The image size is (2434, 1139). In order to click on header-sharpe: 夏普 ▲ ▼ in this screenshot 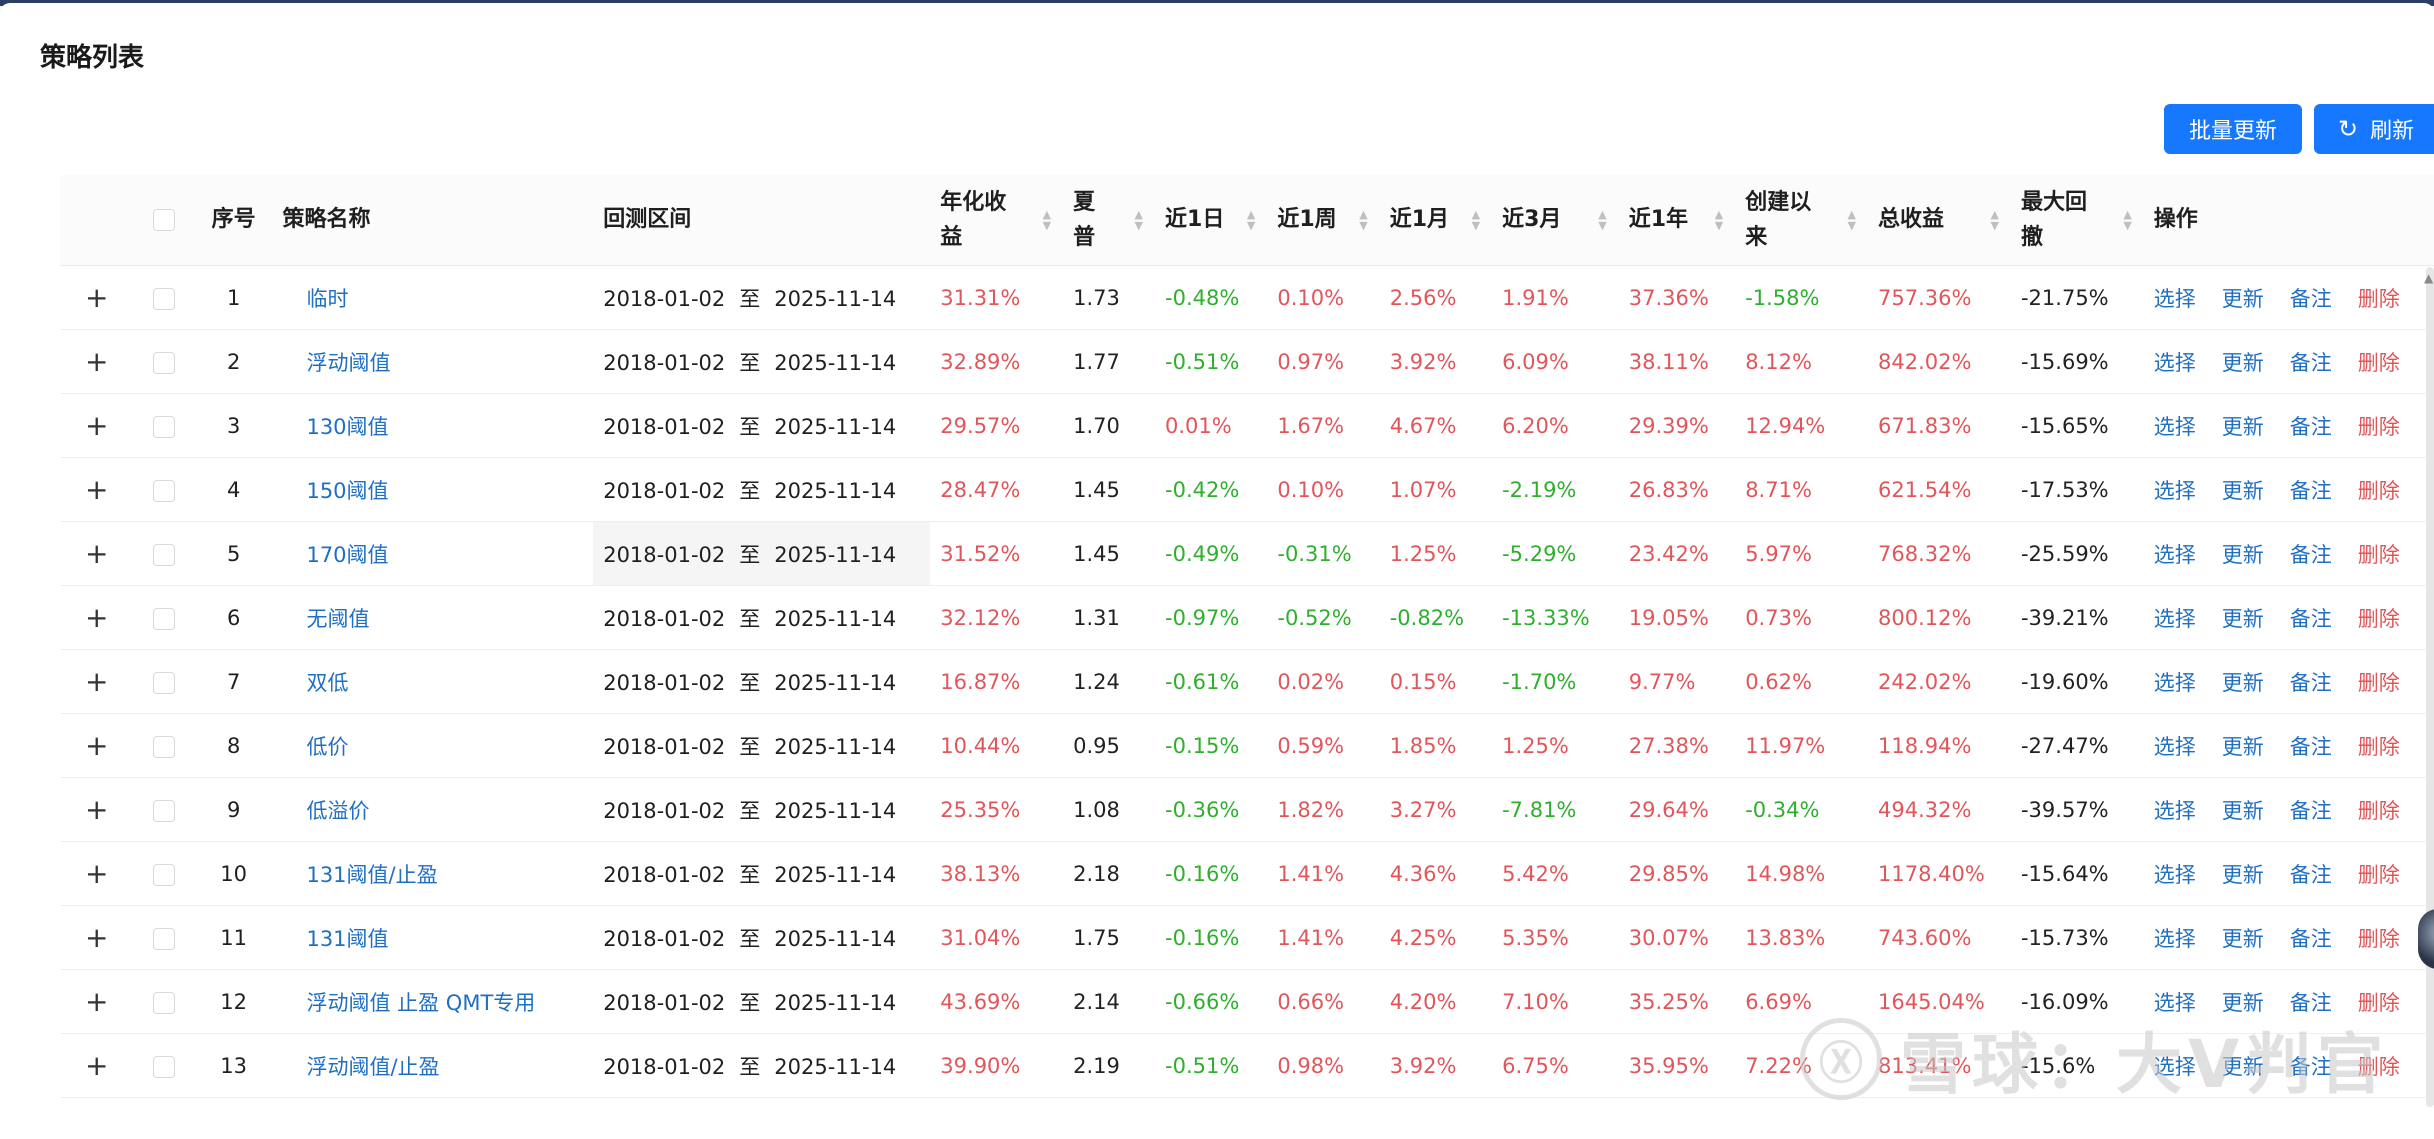, I will do `click(1109, 220)`.